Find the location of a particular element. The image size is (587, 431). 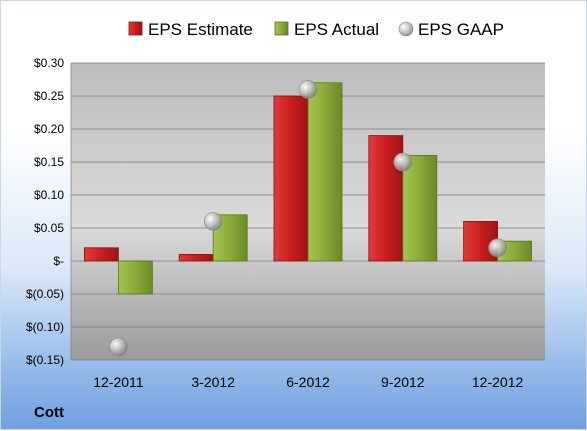

y-tick-label: $0.30 is located at coordinates (49, 63).